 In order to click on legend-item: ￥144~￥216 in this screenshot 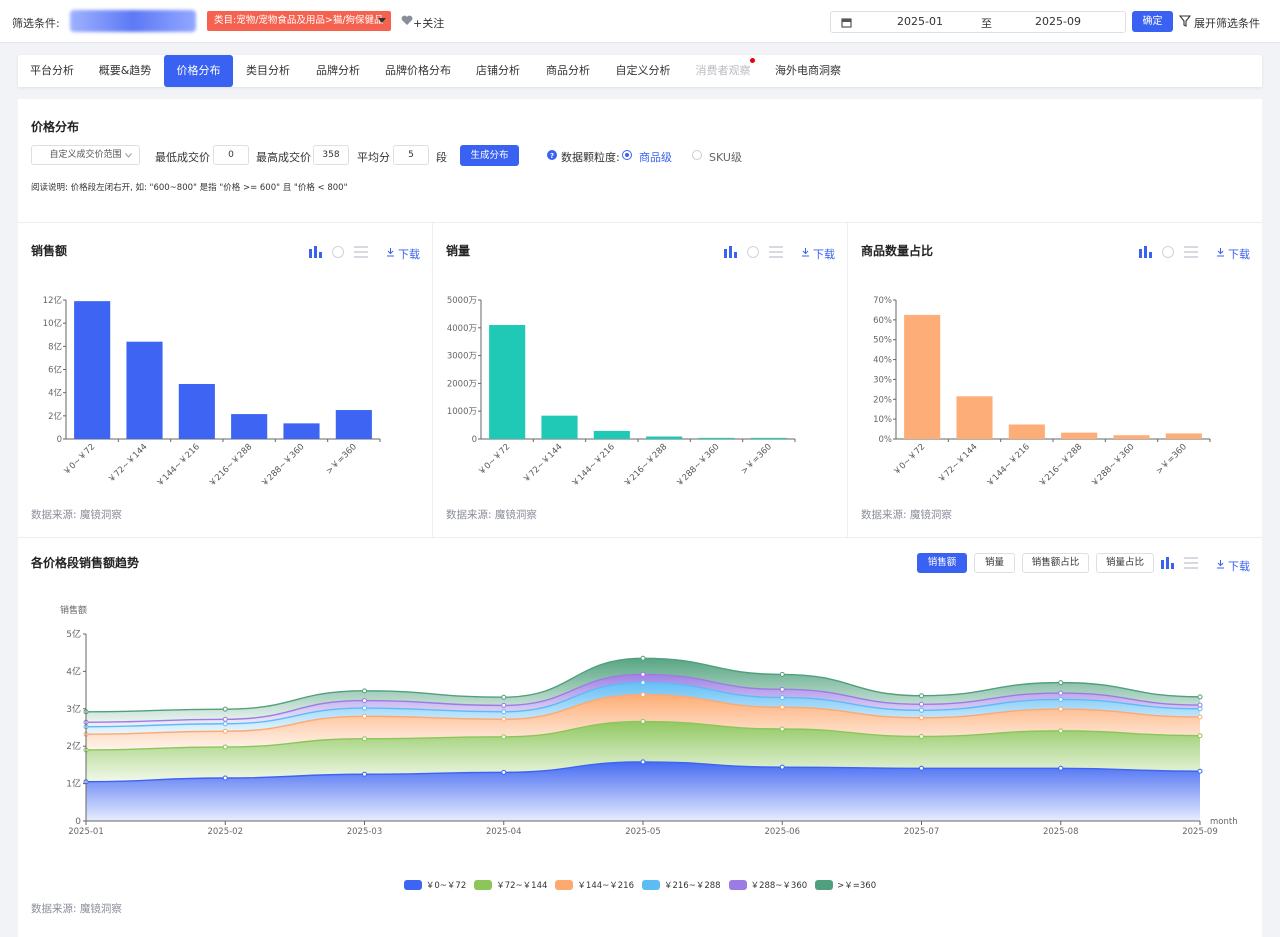, I will do `click(594, 885)`.